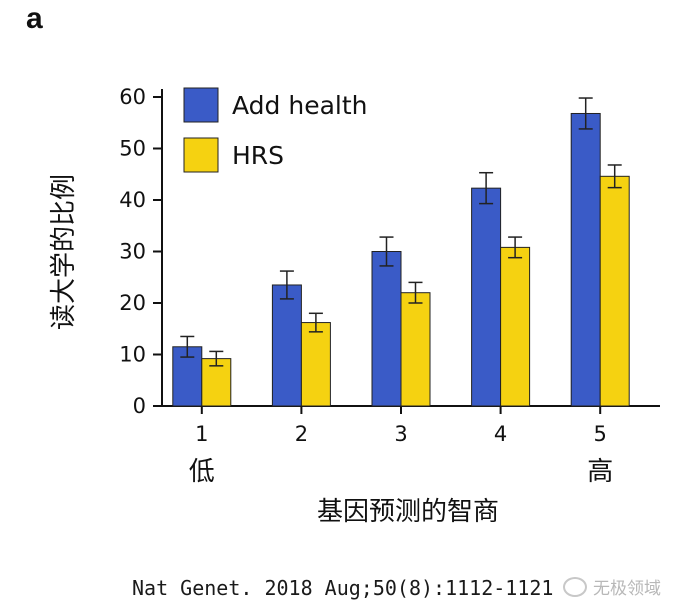 This screenshot has width=677, height=613. I want to click on x-tick-label: 2, so click(301, 434).